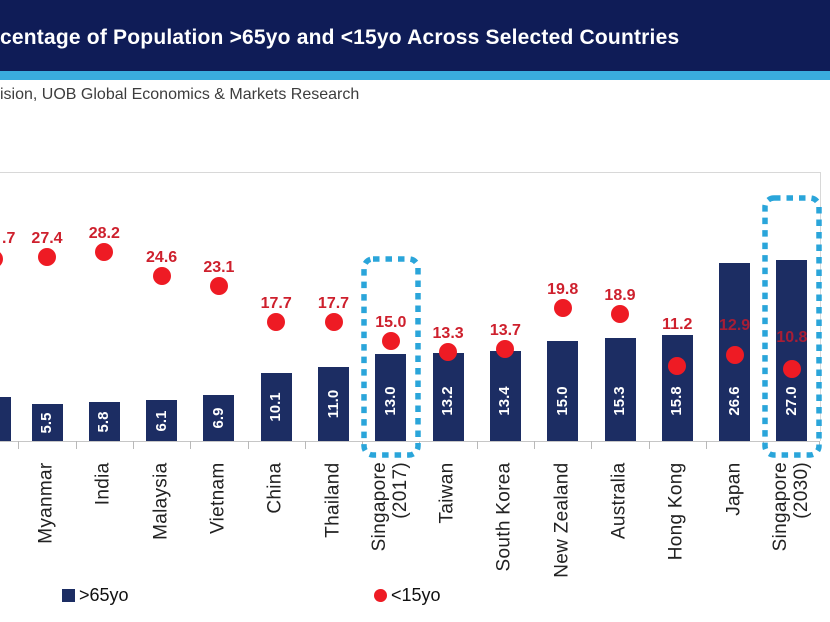 This screenshot has height=622, width=830. I want to click on dot-value-label: 27.4, so click(47, 239).